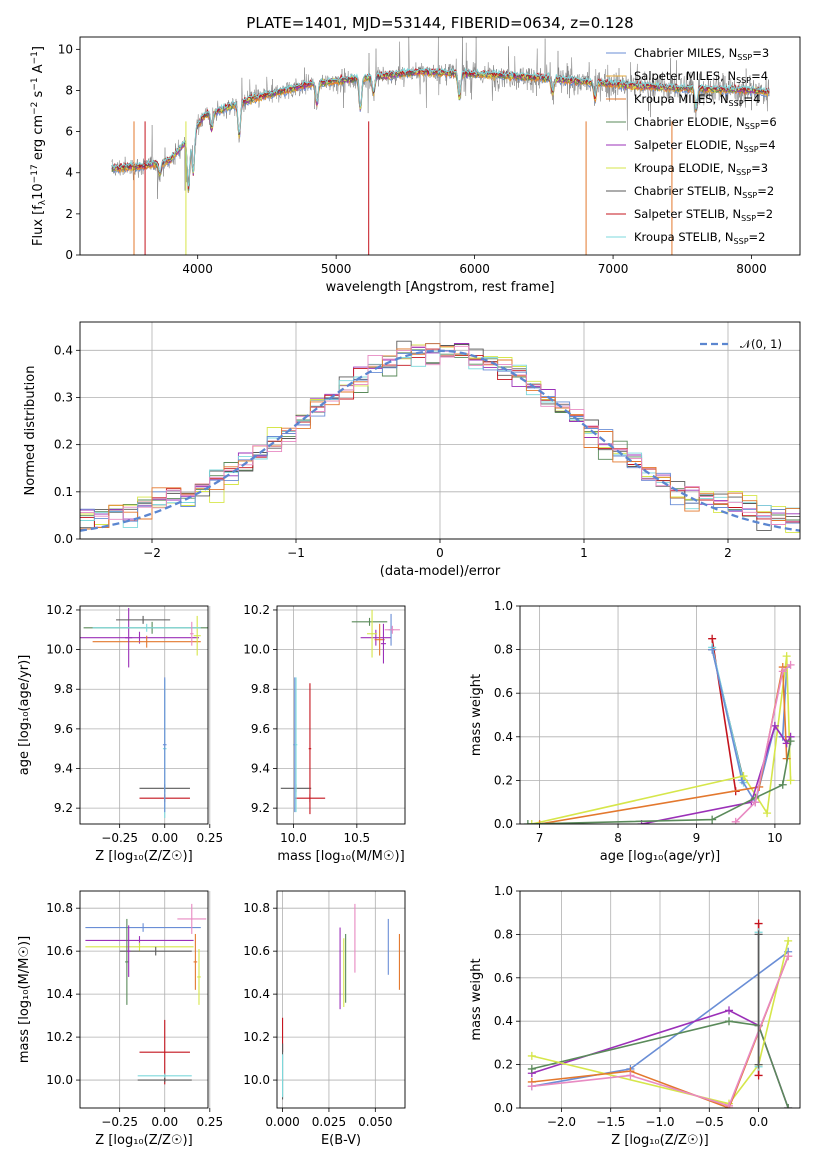  I want to click on y-axis-label: Normed distribution, so click(30, 431).